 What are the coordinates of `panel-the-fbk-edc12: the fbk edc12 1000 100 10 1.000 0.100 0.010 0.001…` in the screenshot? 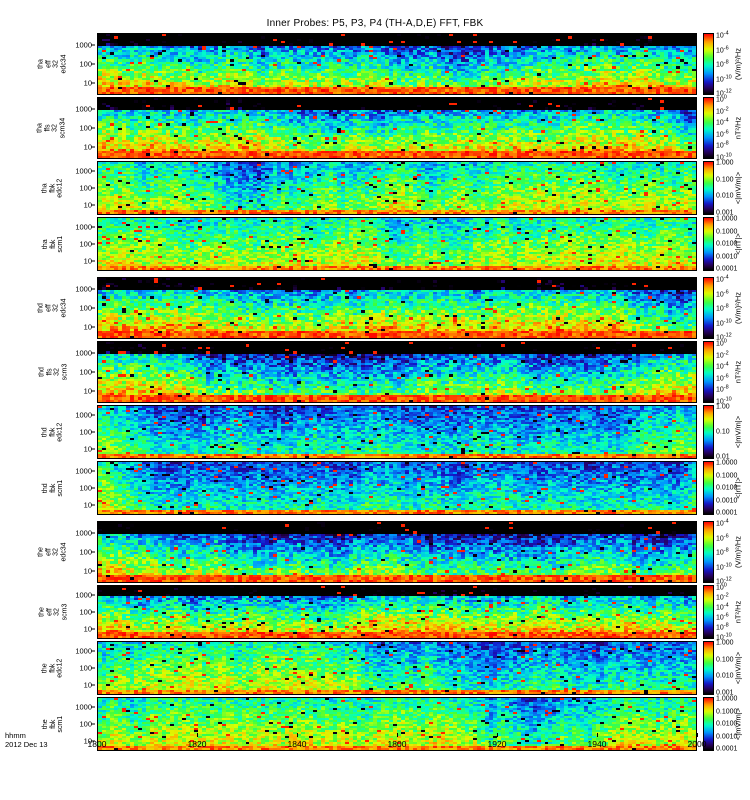 It's located at (375, 668).